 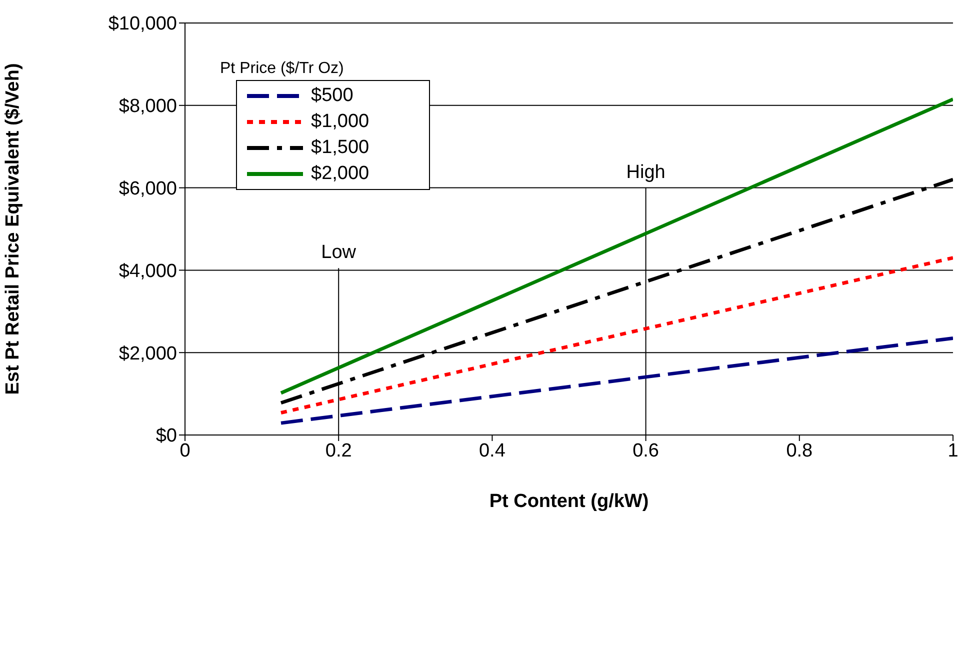 What do you see at coordinates (185, 451) in the screenshot?
I see `x-tick-label: 0` at bounding box center [185, 451].